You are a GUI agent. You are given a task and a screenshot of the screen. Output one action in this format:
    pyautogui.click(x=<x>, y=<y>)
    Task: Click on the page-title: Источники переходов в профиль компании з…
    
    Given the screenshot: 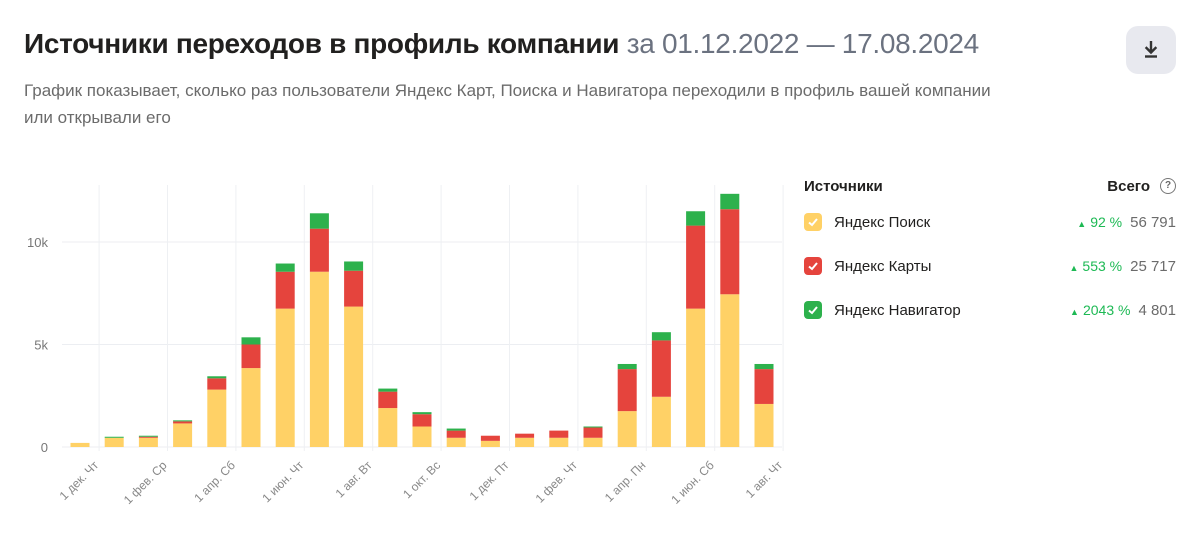 What is the action you would take?
    pyautogui.click(x=501, y=44)
    